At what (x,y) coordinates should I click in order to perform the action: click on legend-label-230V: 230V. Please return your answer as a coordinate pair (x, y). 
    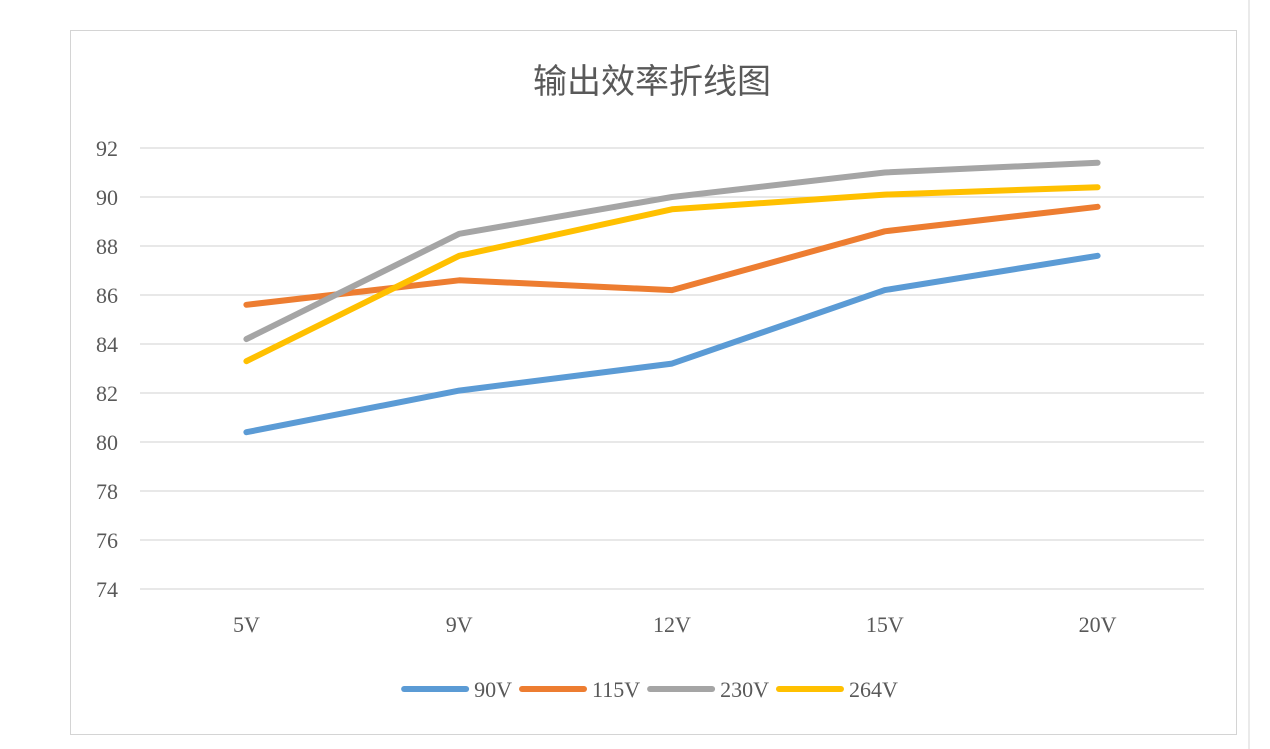
    Looking at the image, I should click on (744, 689).